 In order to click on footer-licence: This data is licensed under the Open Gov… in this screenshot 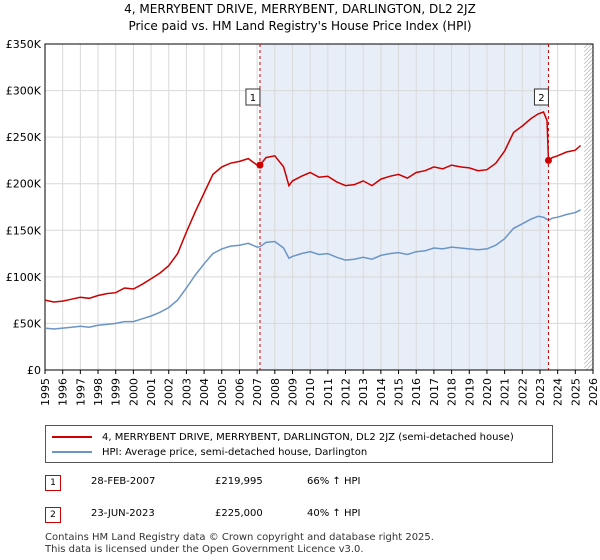, I will do `click(204, 549)`.